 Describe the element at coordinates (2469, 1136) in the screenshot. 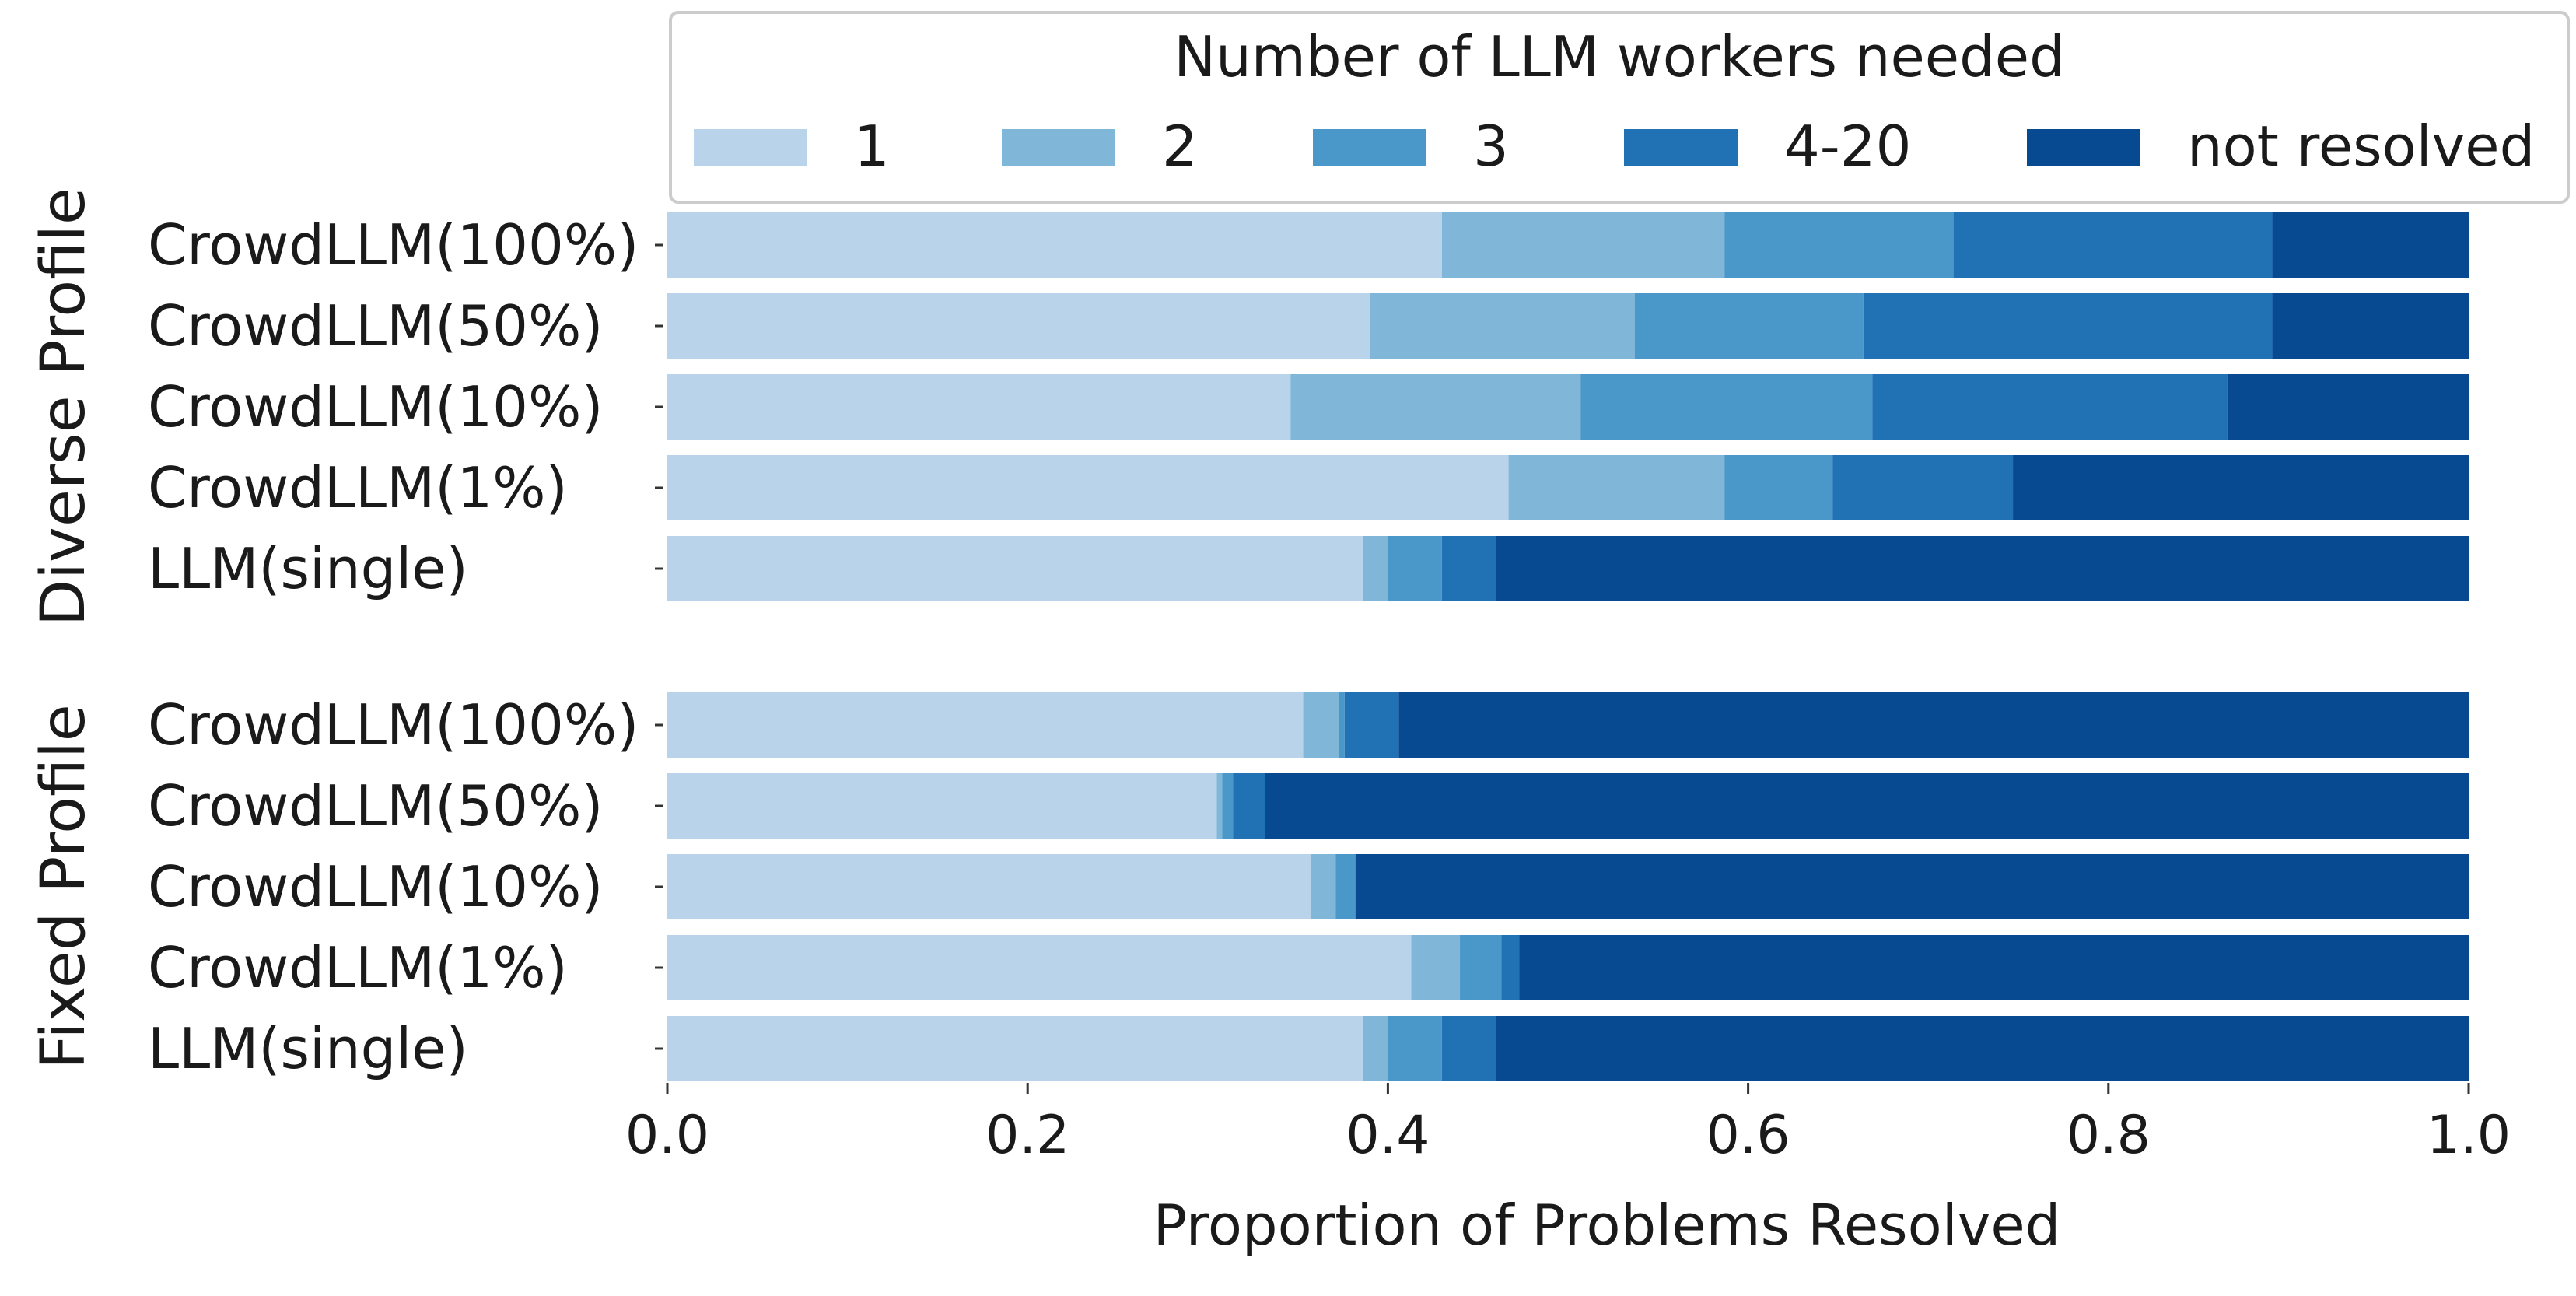

I see `x-tick-label: 1.0` at that location.